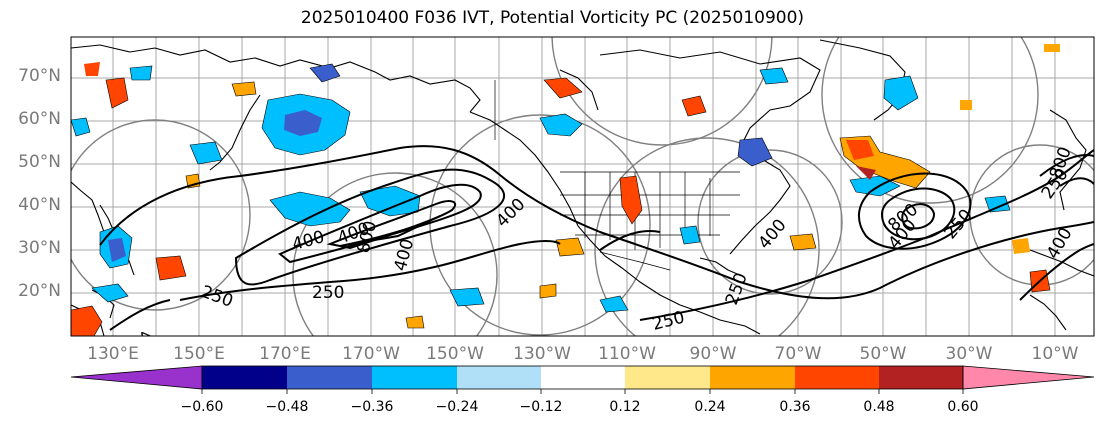 The width and height of the screenshot is (1105, 429). I want to click on colorbar-tick-label: 0.60, so click(963, 407).